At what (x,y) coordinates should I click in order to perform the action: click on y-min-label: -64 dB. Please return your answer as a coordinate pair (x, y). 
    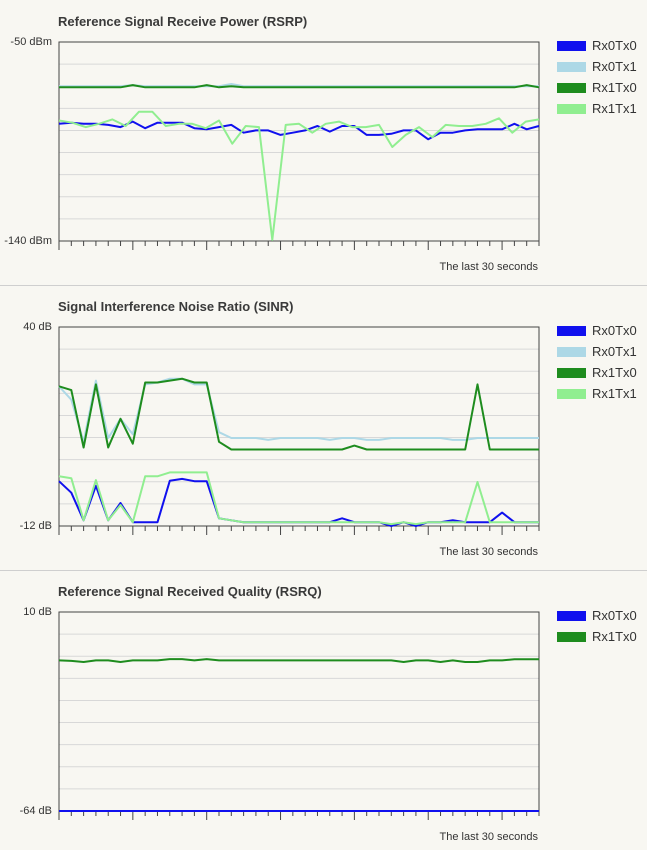
    Looking at the image, I should click on (35, 811).